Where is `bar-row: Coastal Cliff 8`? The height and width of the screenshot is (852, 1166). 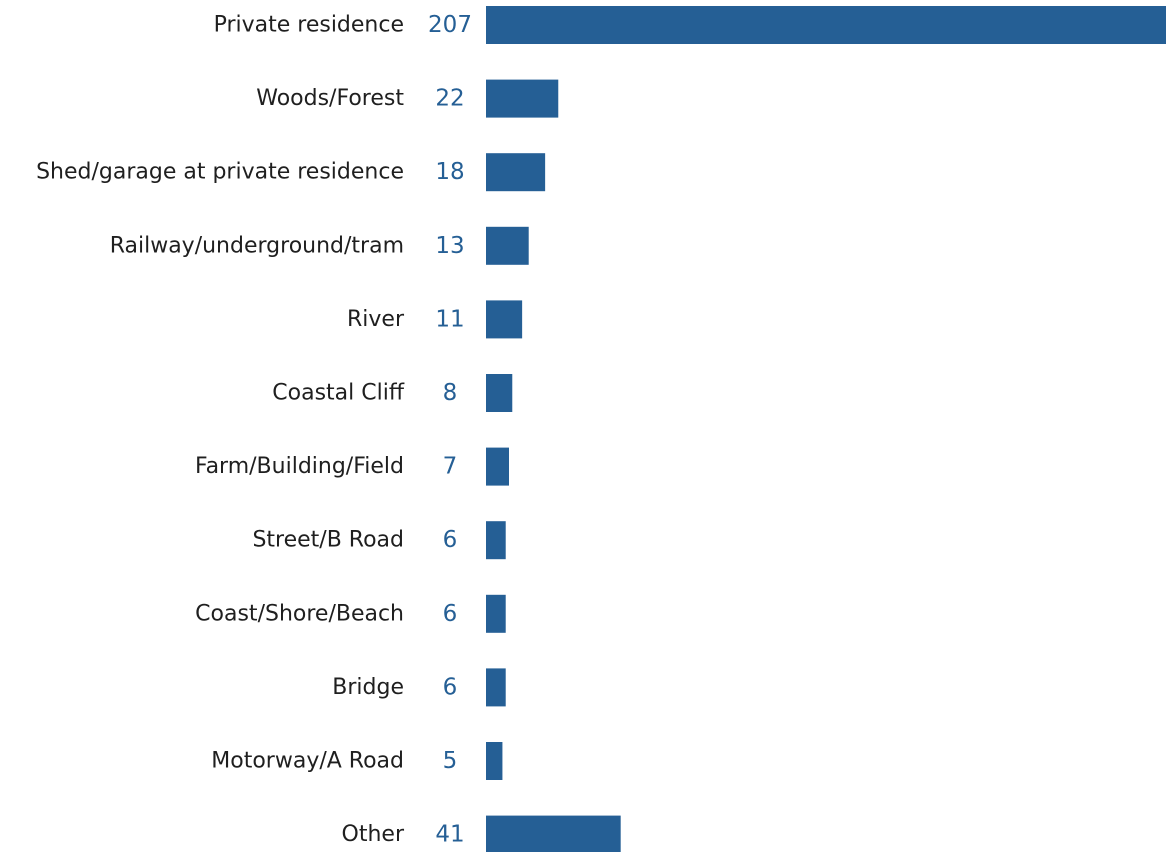
bar-row: Coastal Cliff 8 is located at coordinates (392, 393).